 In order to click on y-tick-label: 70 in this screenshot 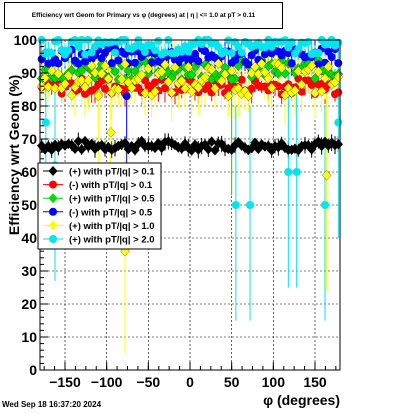, I will do `click(29, 139)`.